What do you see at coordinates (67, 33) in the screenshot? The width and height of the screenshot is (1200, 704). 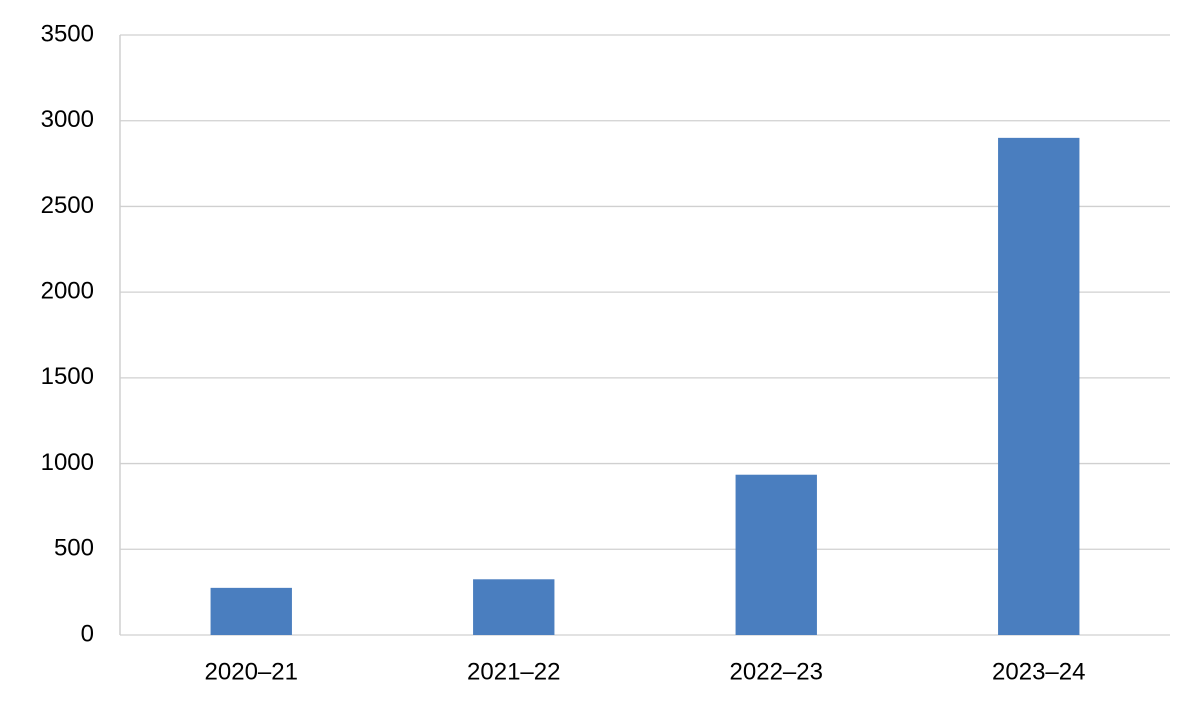 I see `y-tick-label: 3500` at bounding box center [67, 33].